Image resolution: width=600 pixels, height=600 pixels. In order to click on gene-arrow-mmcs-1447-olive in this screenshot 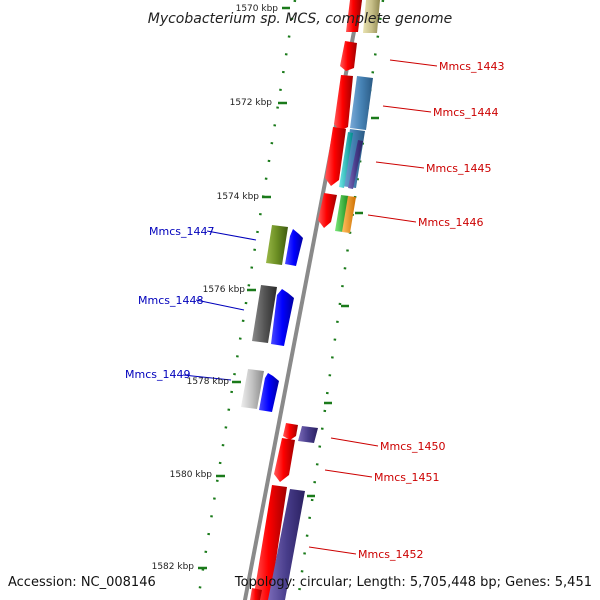, I will do `click(277, 245)`.